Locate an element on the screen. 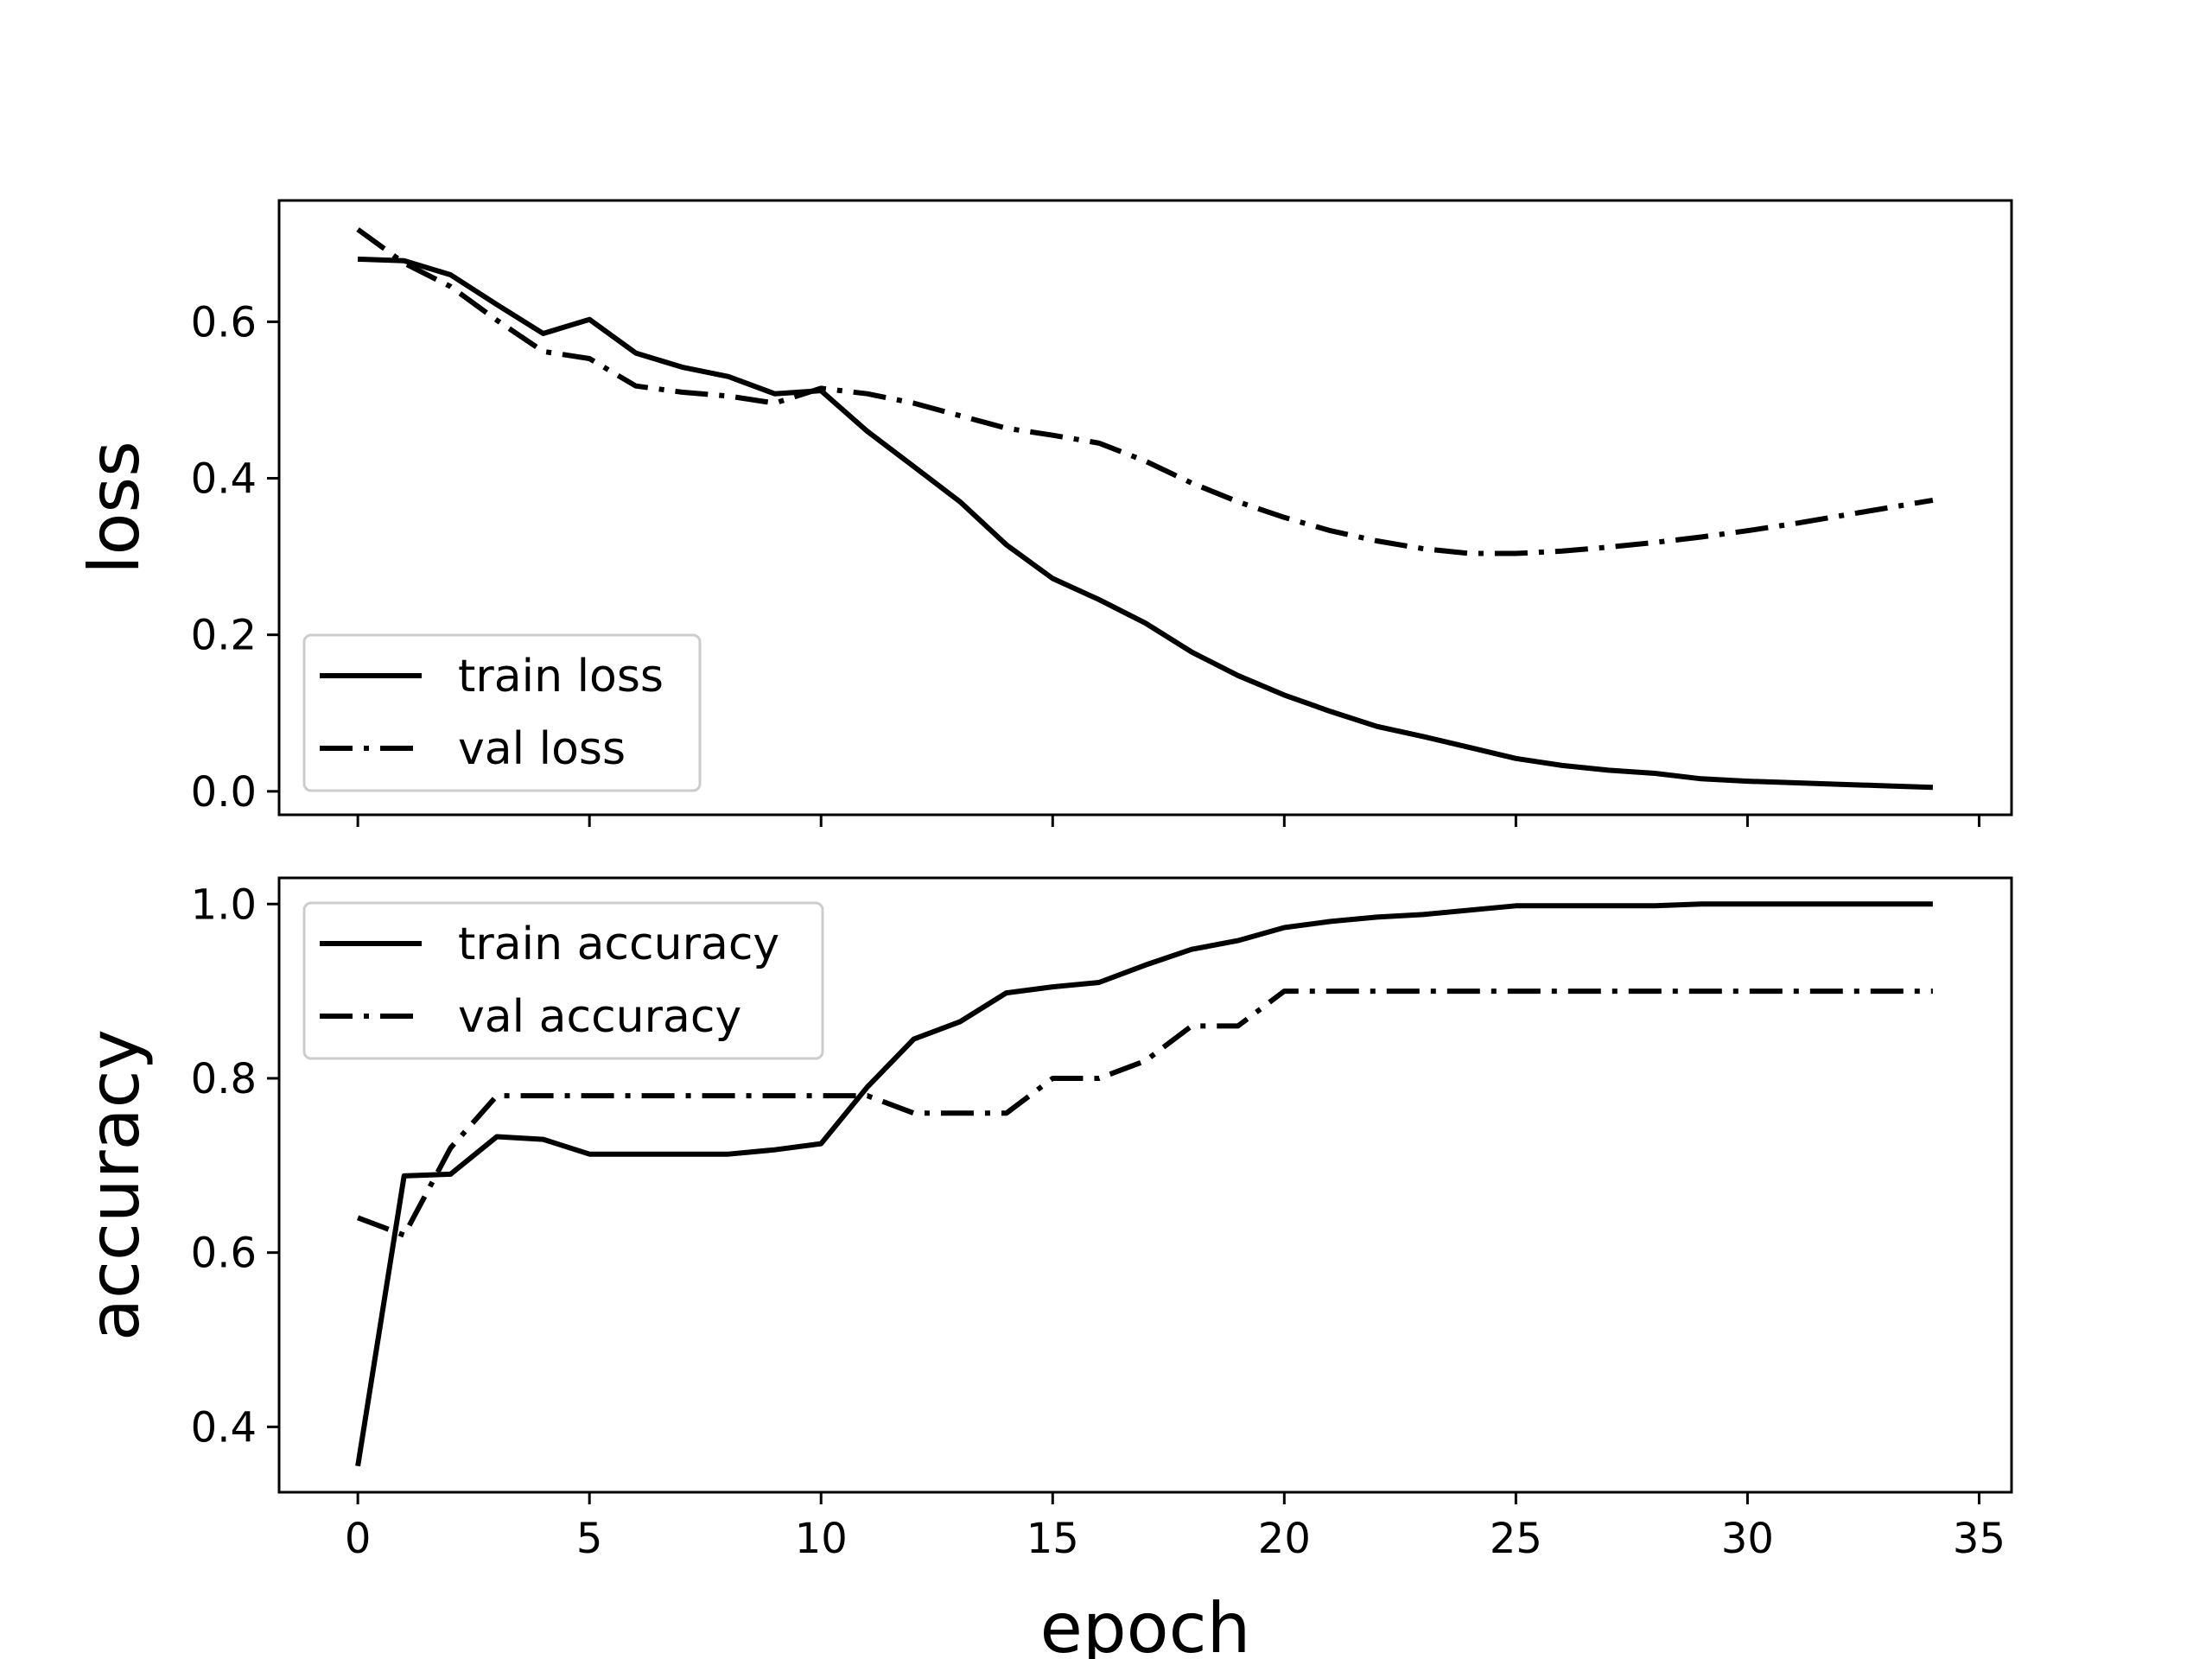 This screenshot has height=1659, width=2212. y-axis-label: accuracy is located at coordinates (114, 1185).